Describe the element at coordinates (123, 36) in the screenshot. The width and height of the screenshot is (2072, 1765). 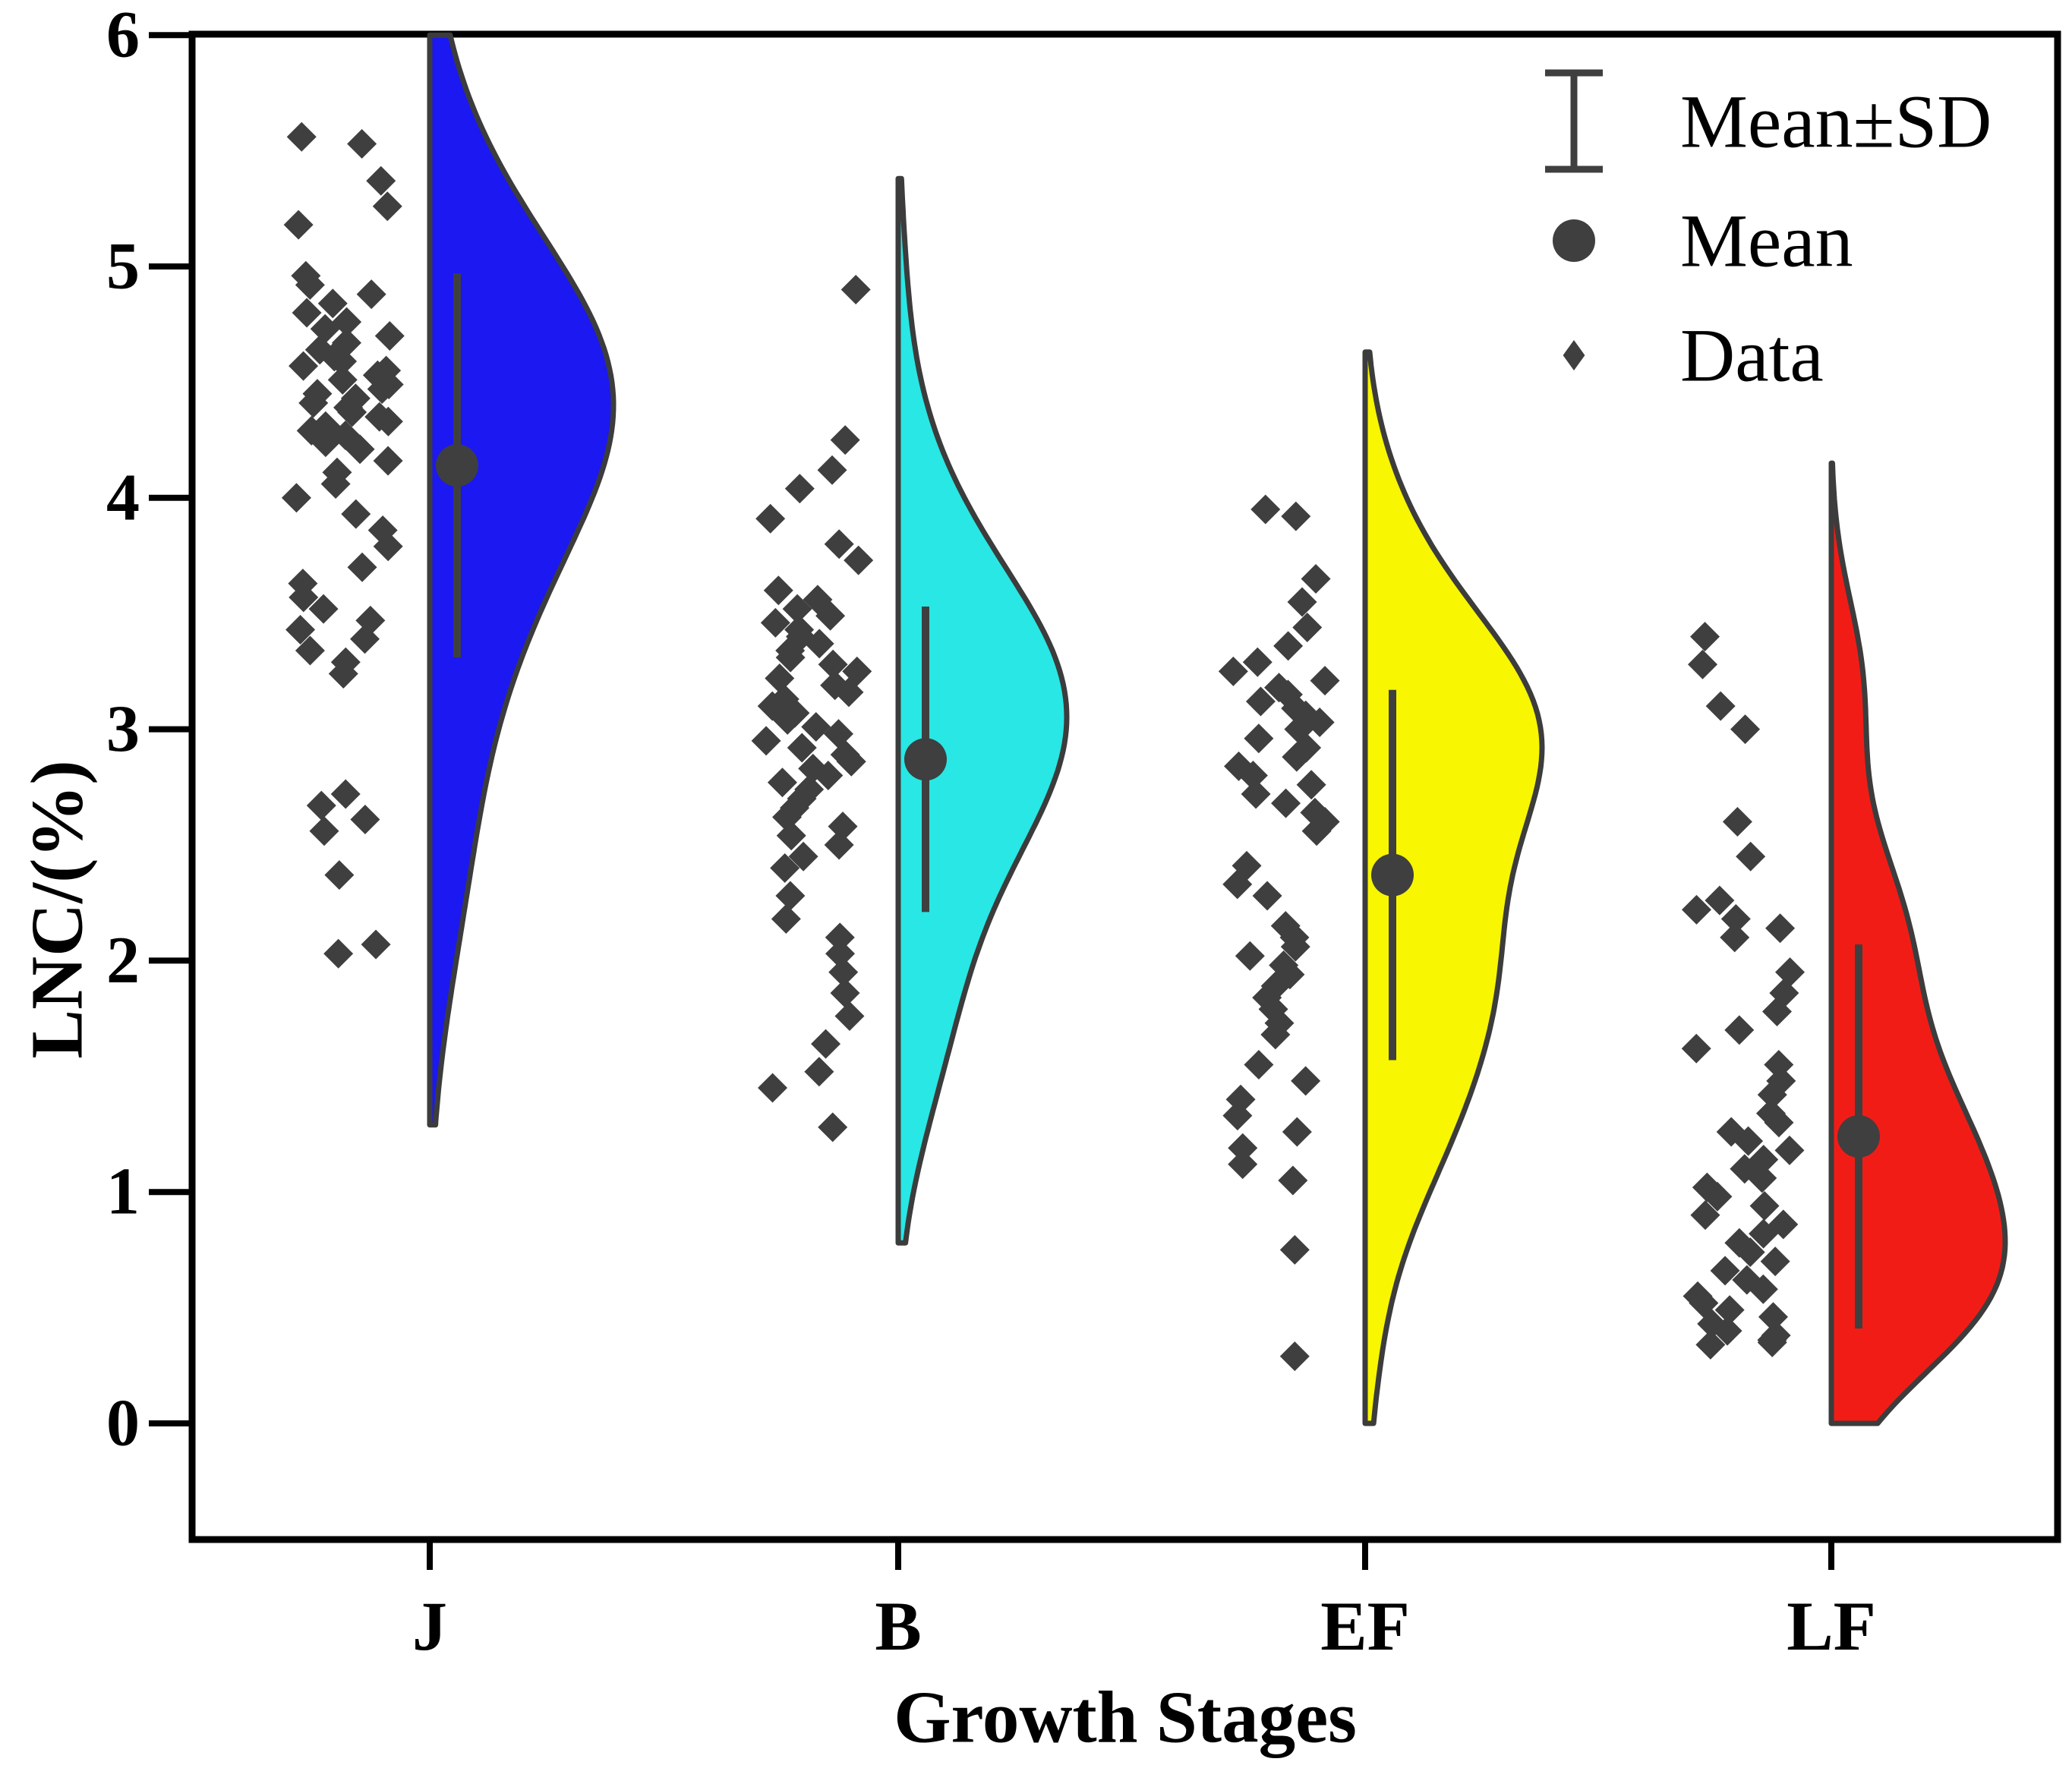
I see `y-tick-label: 6` at that location.